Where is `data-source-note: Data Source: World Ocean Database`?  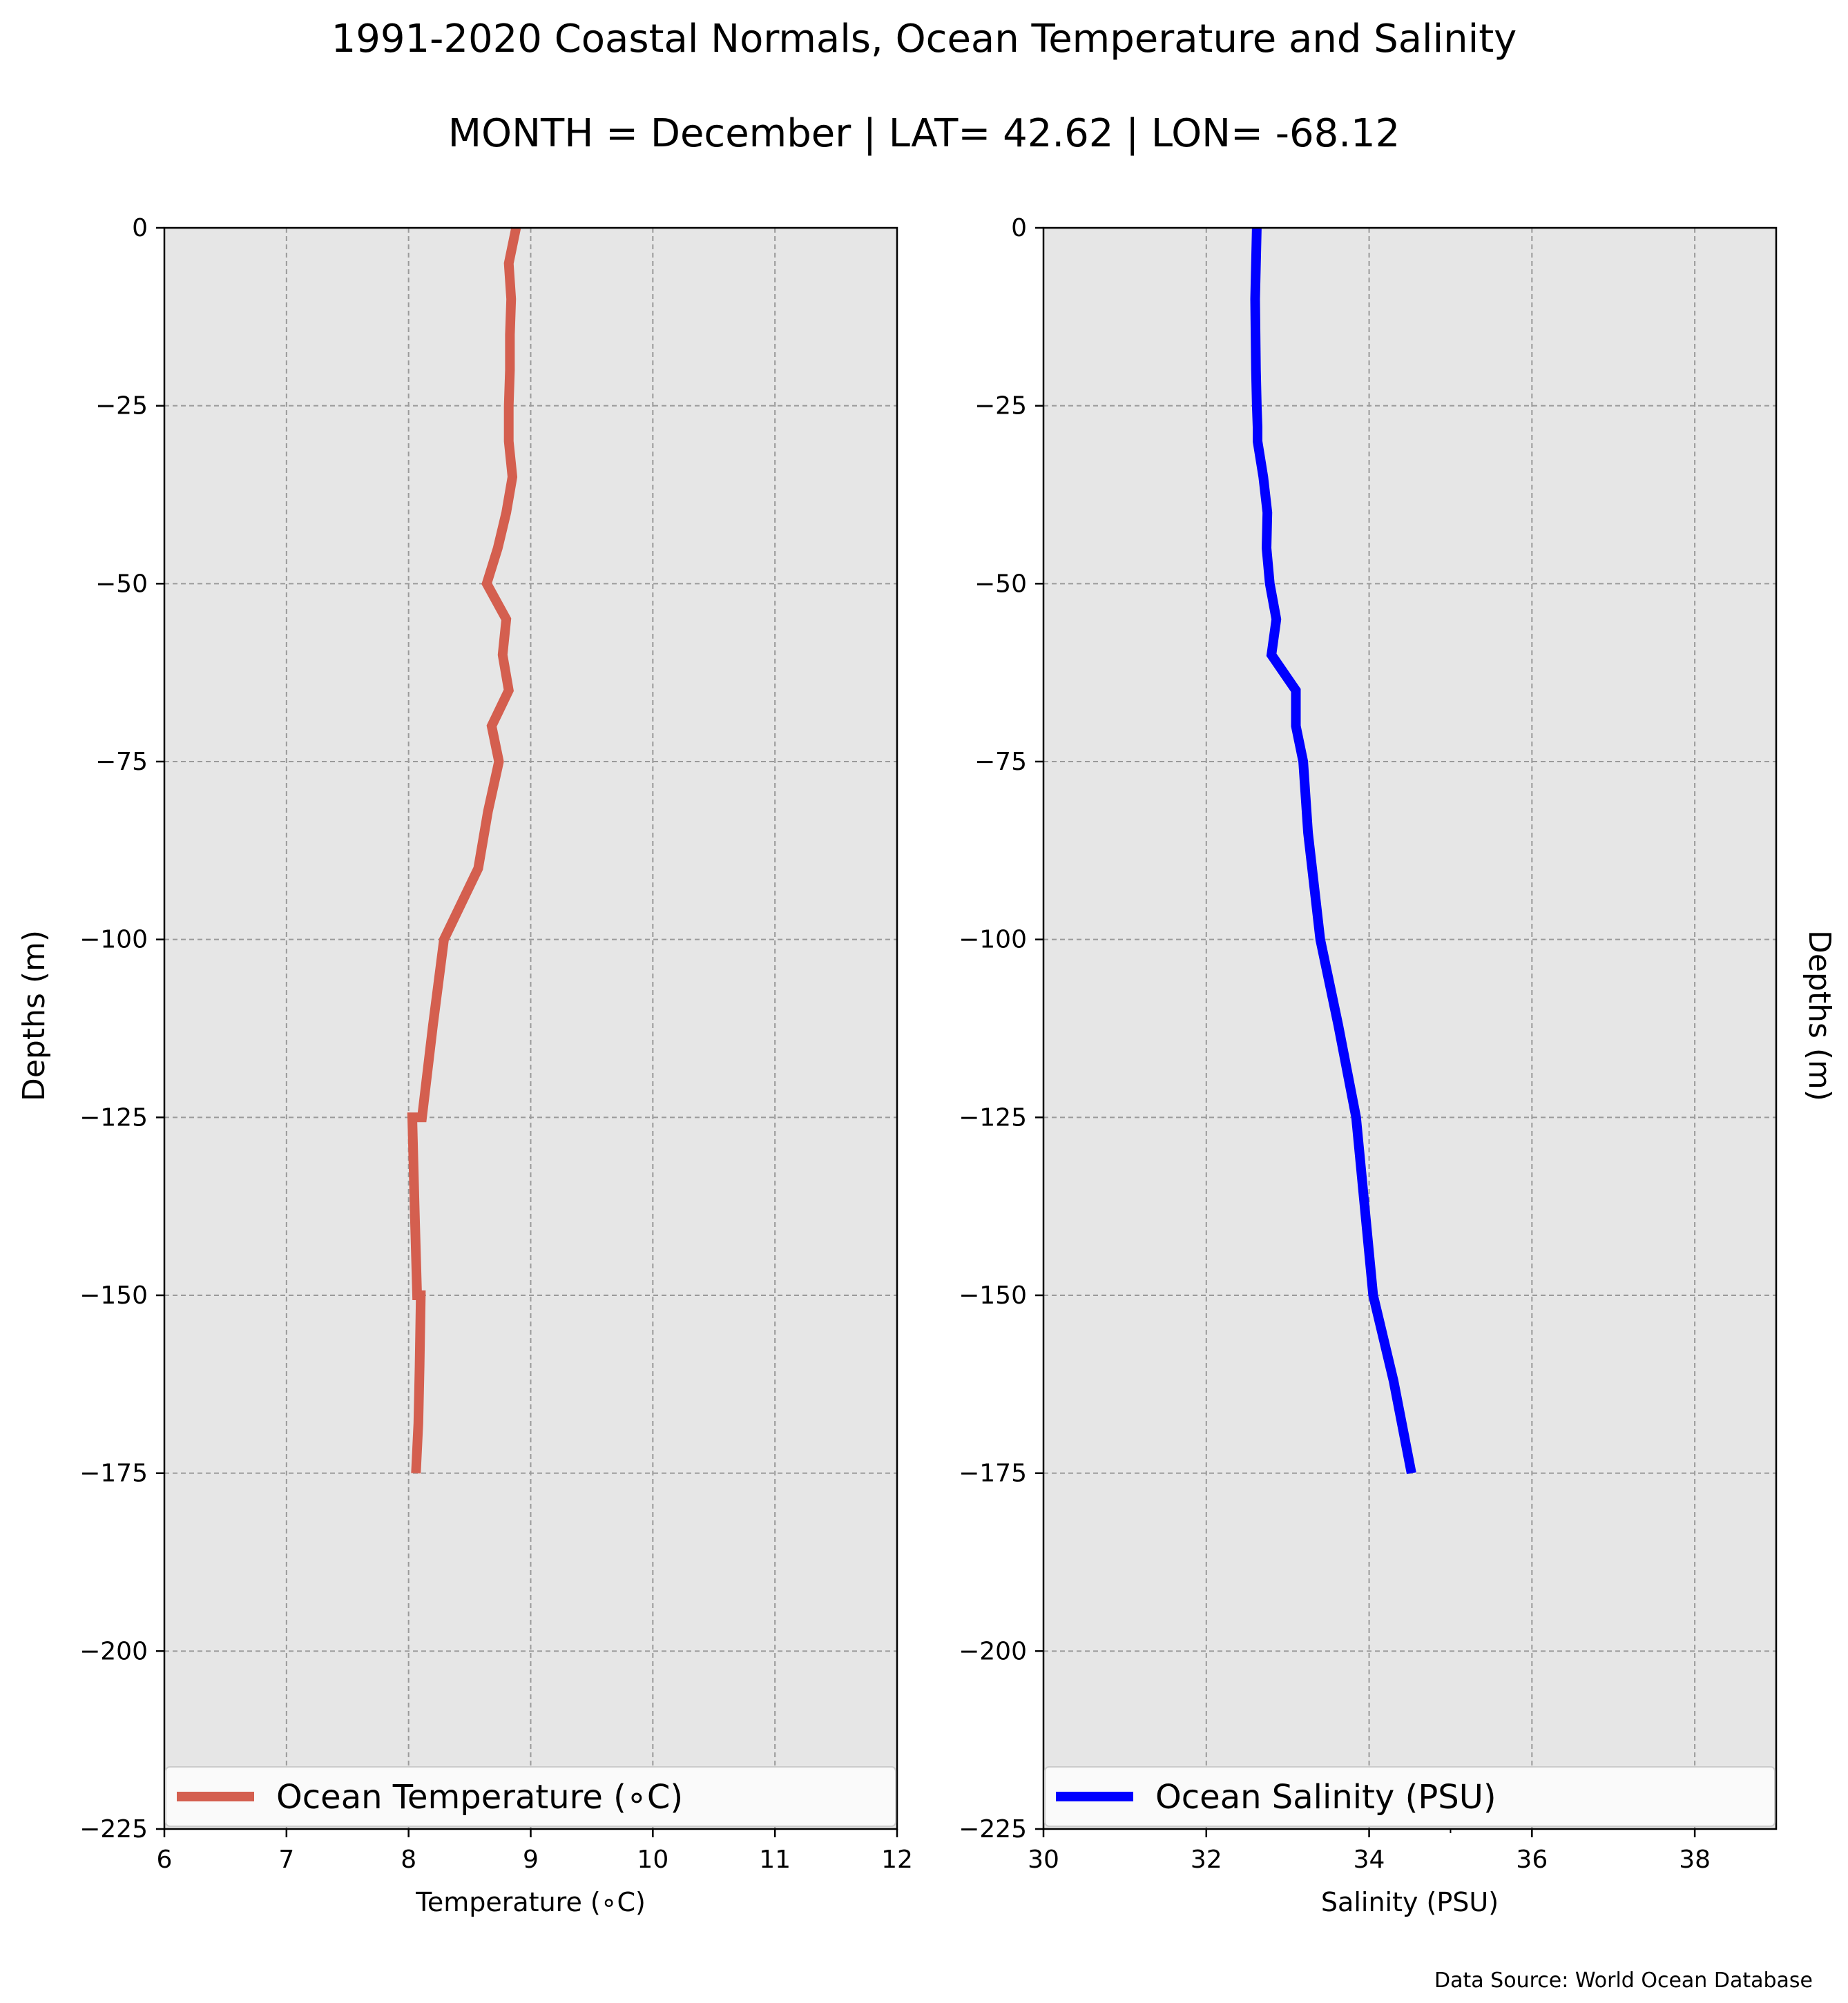 data-source-note: Data Source: World Ocean Database is located at coordinates (1623, 1981).